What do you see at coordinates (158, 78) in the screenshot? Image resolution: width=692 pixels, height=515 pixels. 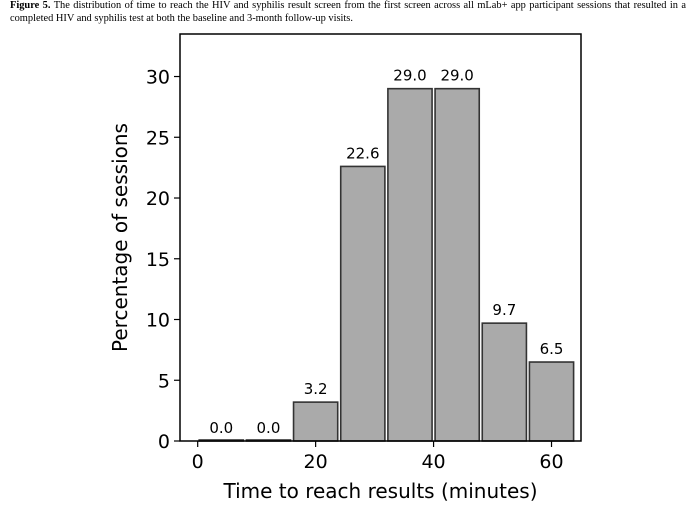 I see `y-tick-label: 30` at bounding box center [158, 78].